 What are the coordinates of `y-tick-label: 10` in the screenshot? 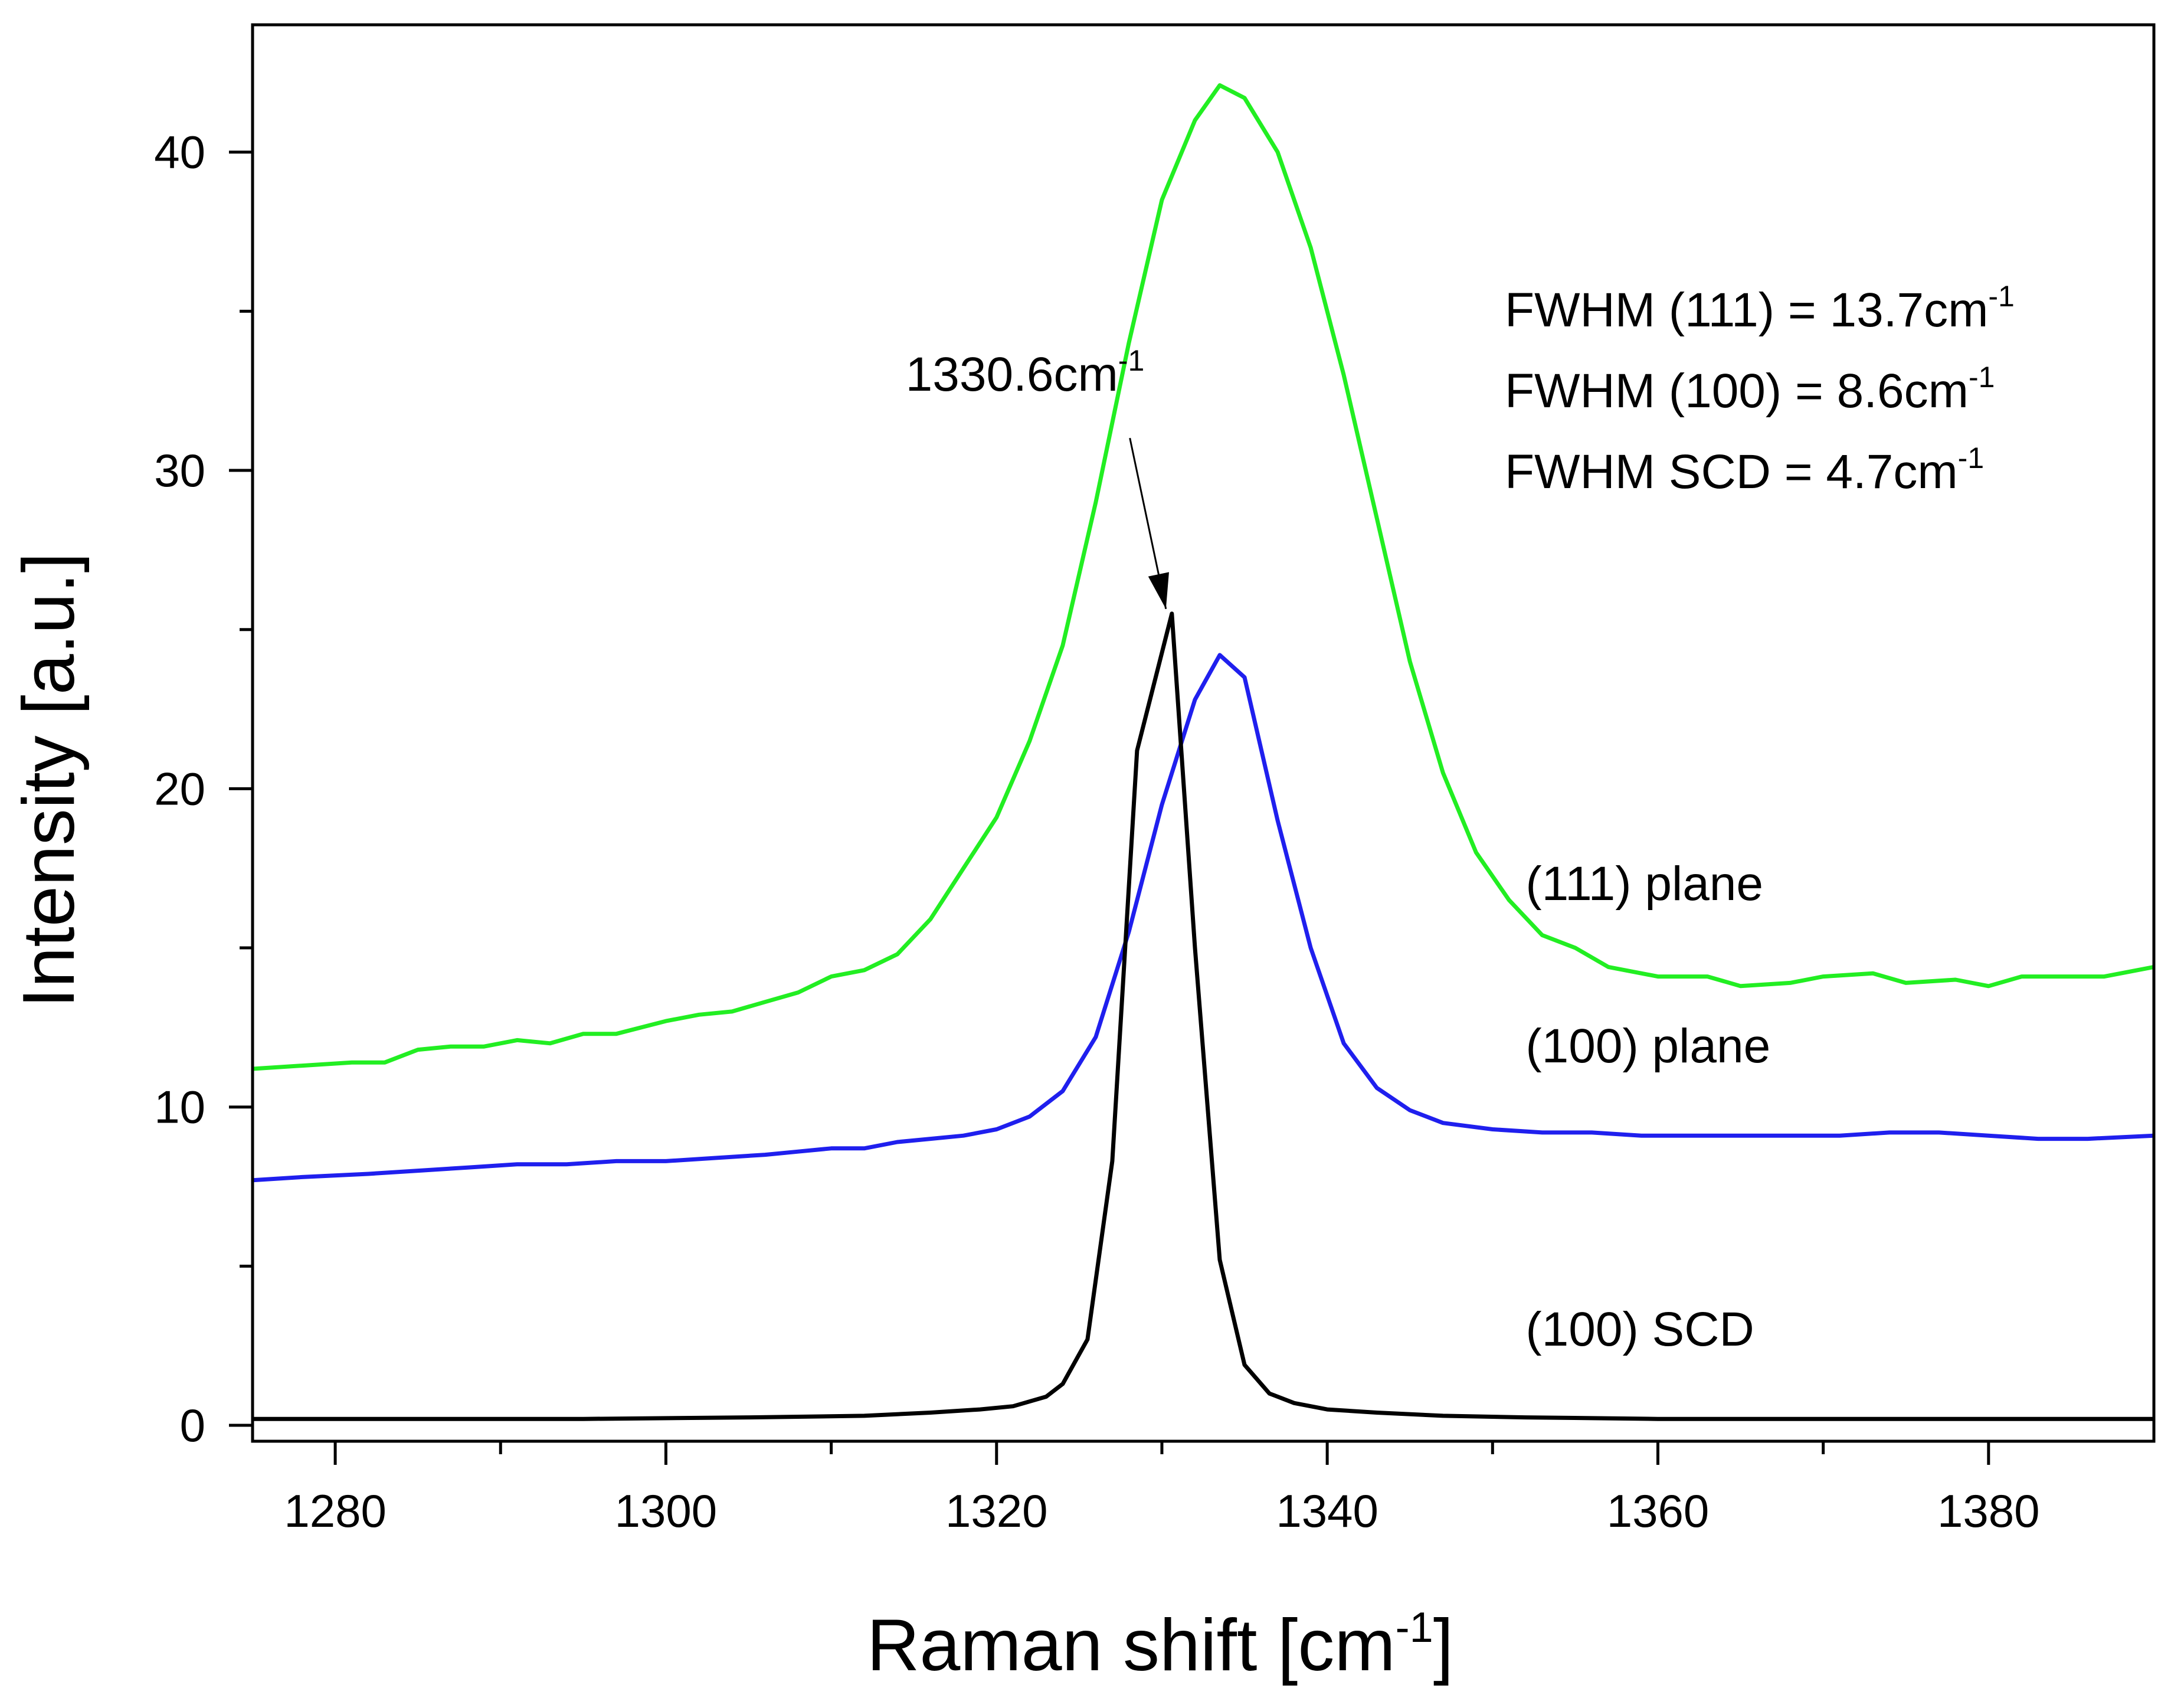 It's located at (179, 1107).